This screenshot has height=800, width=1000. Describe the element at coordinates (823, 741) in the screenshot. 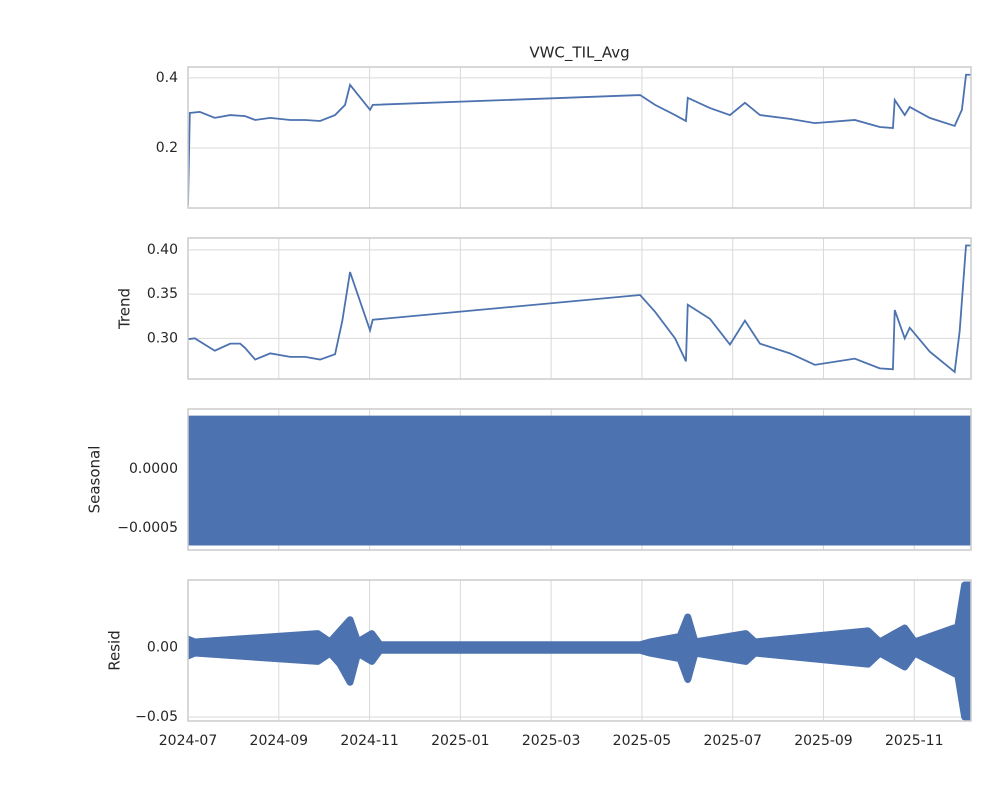

I see `x-tick-label: 2025-09` at that location.